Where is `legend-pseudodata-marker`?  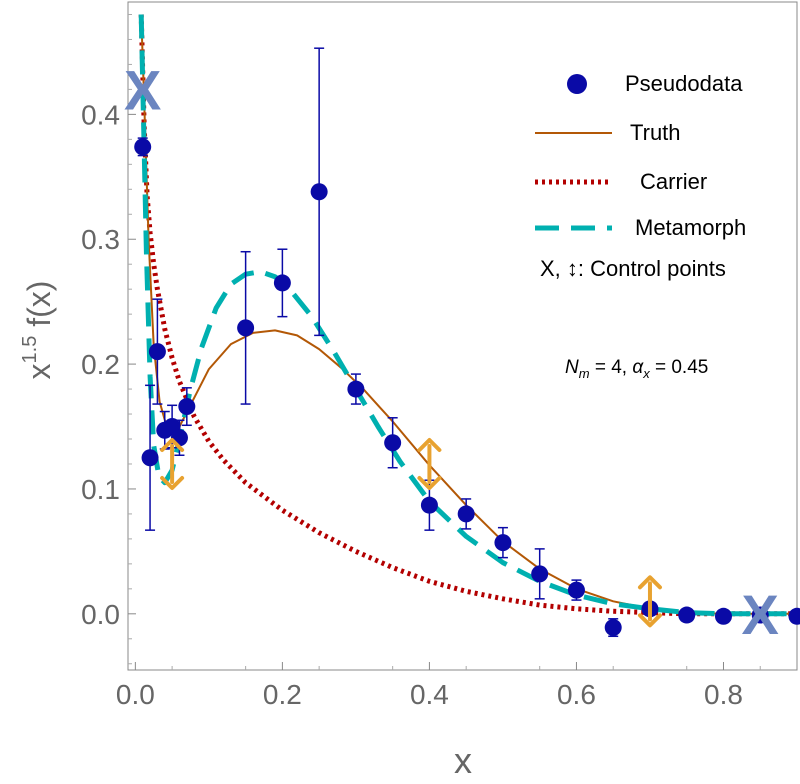 legend-pseudodata-marker is located at coordinates (577, 84).